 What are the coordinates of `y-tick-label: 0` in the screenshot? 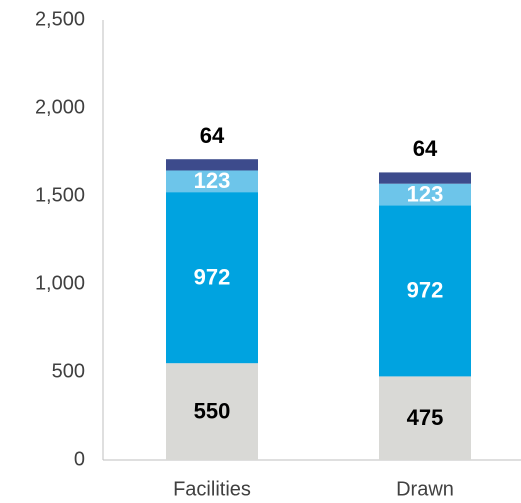 It's located at (79, 459).